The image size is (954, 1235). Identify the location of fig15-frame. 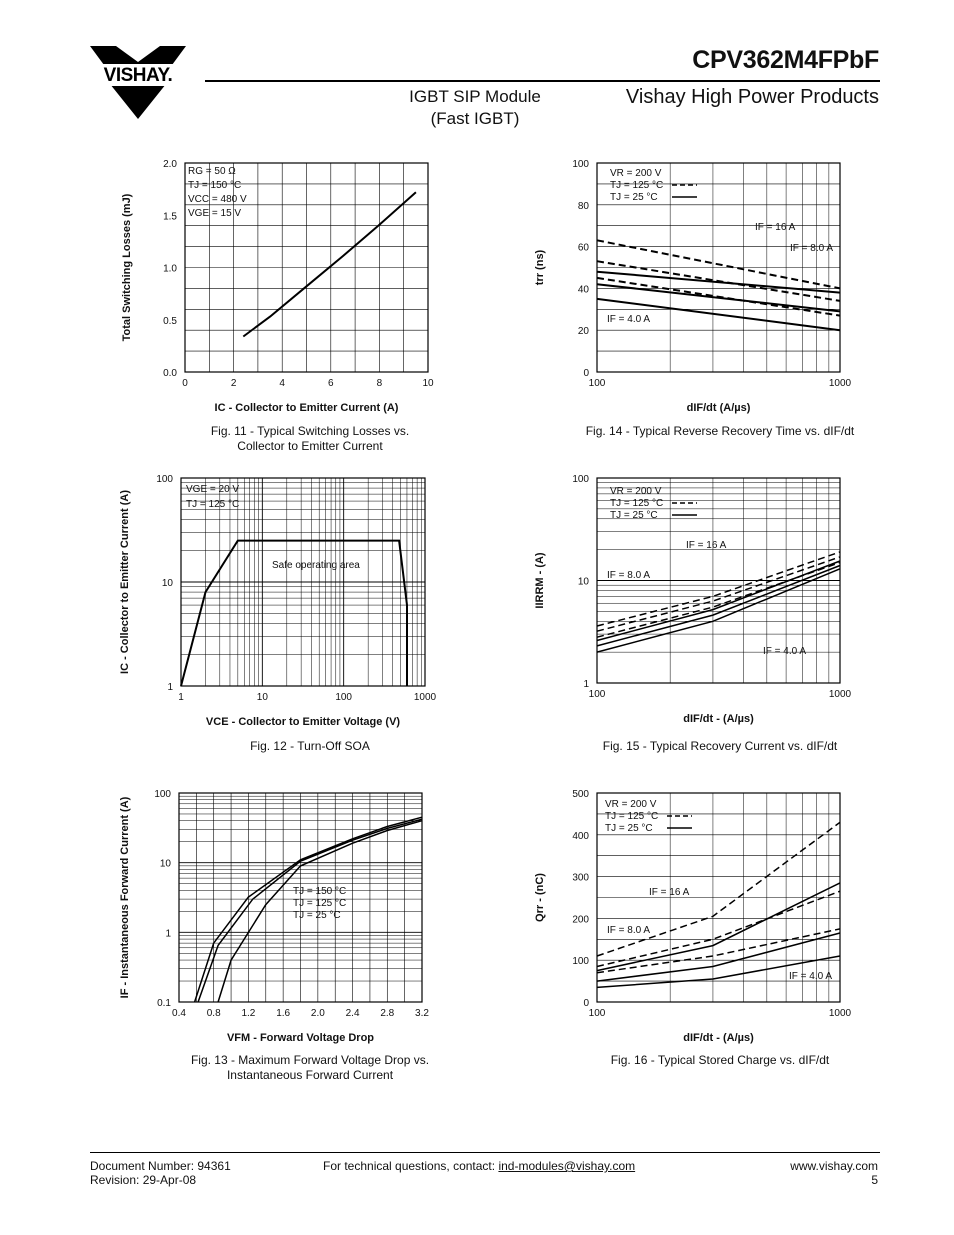
(718, 580).